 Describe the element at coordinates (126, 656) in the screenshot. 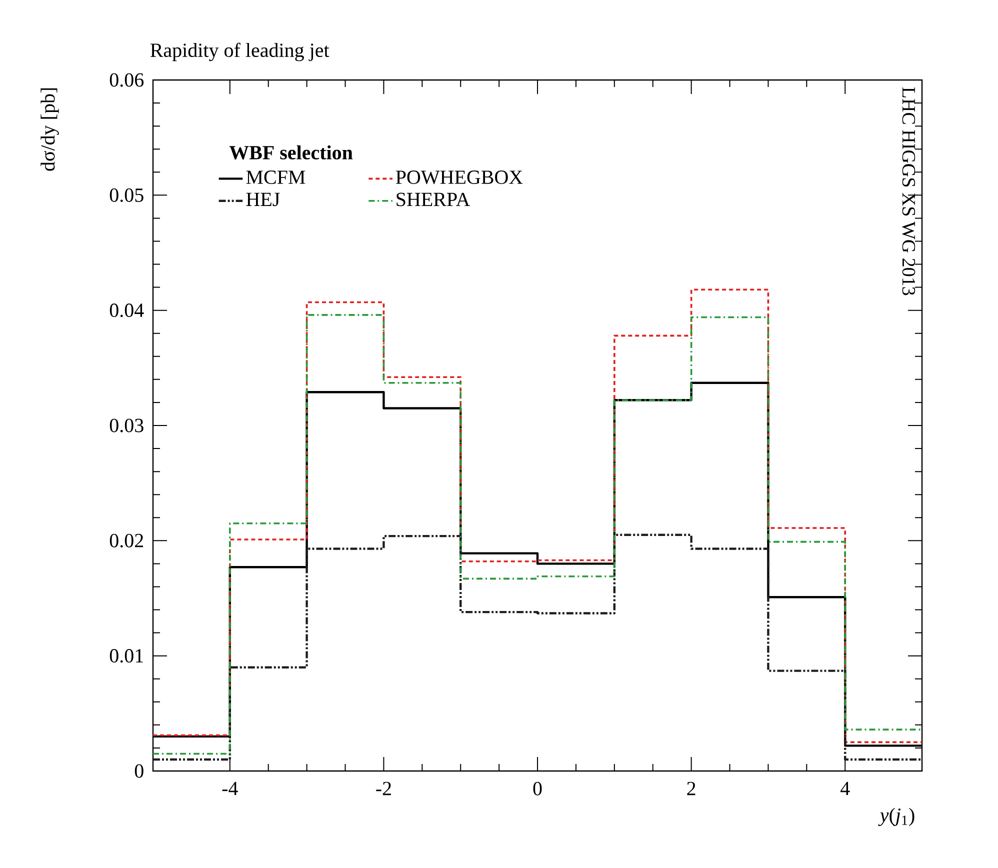

I see `y-tick-label: 0.01` at that location.